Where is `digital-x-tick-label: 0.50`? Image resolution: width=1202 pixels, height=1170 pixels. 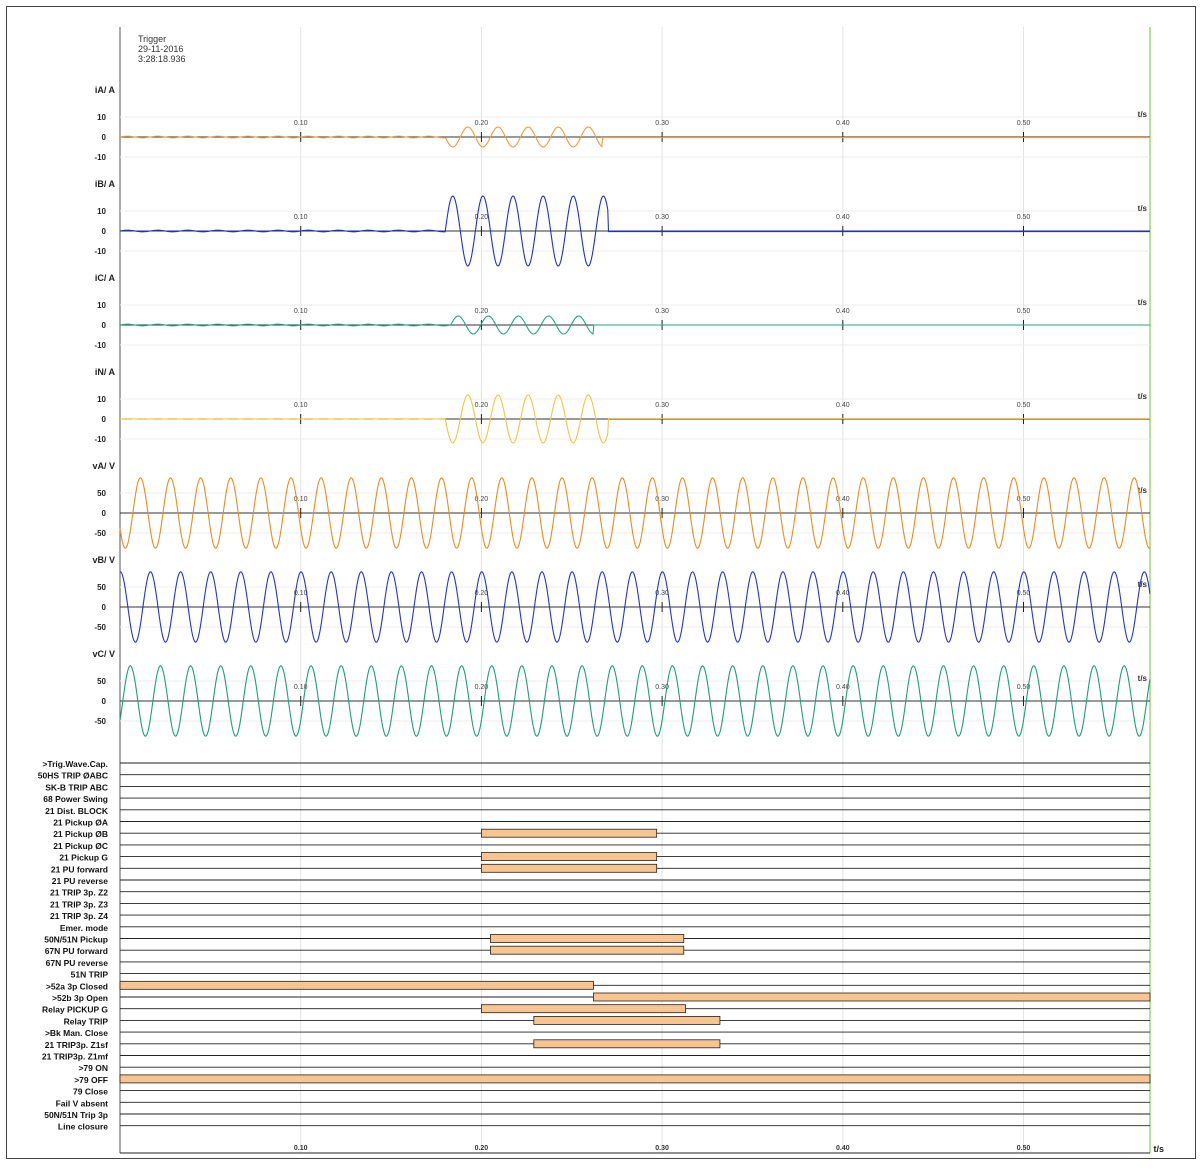
digital-x-tick-label: 0.50 is located at coordinates (1024, 1148).